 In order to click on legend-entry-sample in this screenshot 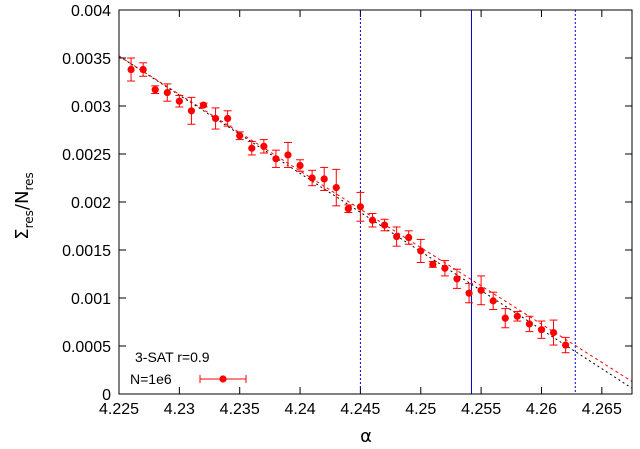, I will do `click(223, 379)`.